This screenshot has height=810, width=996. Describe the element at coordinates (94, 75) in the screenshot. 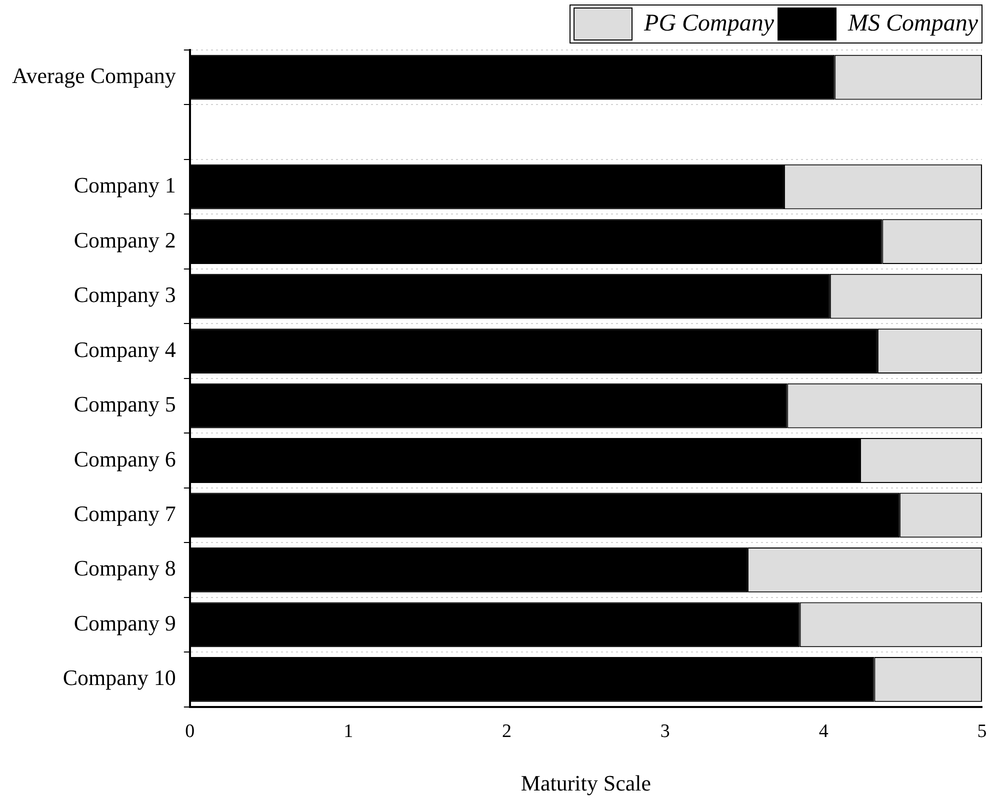

I see `y-tick-label: Average Company` at that location.